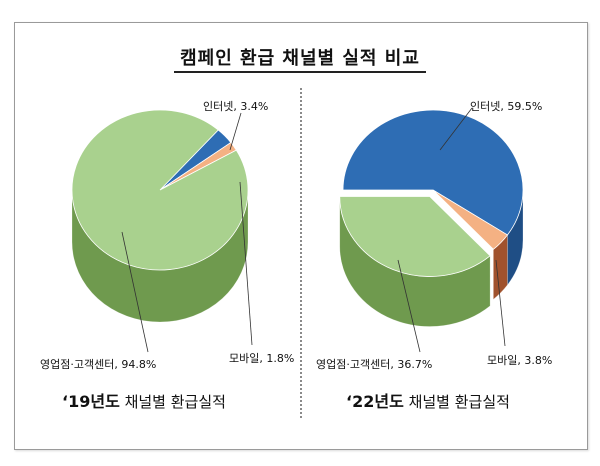  Describe the element at coordinates (409, 306) in the screenshot. I see `leader-line-offline-2022` at that location.